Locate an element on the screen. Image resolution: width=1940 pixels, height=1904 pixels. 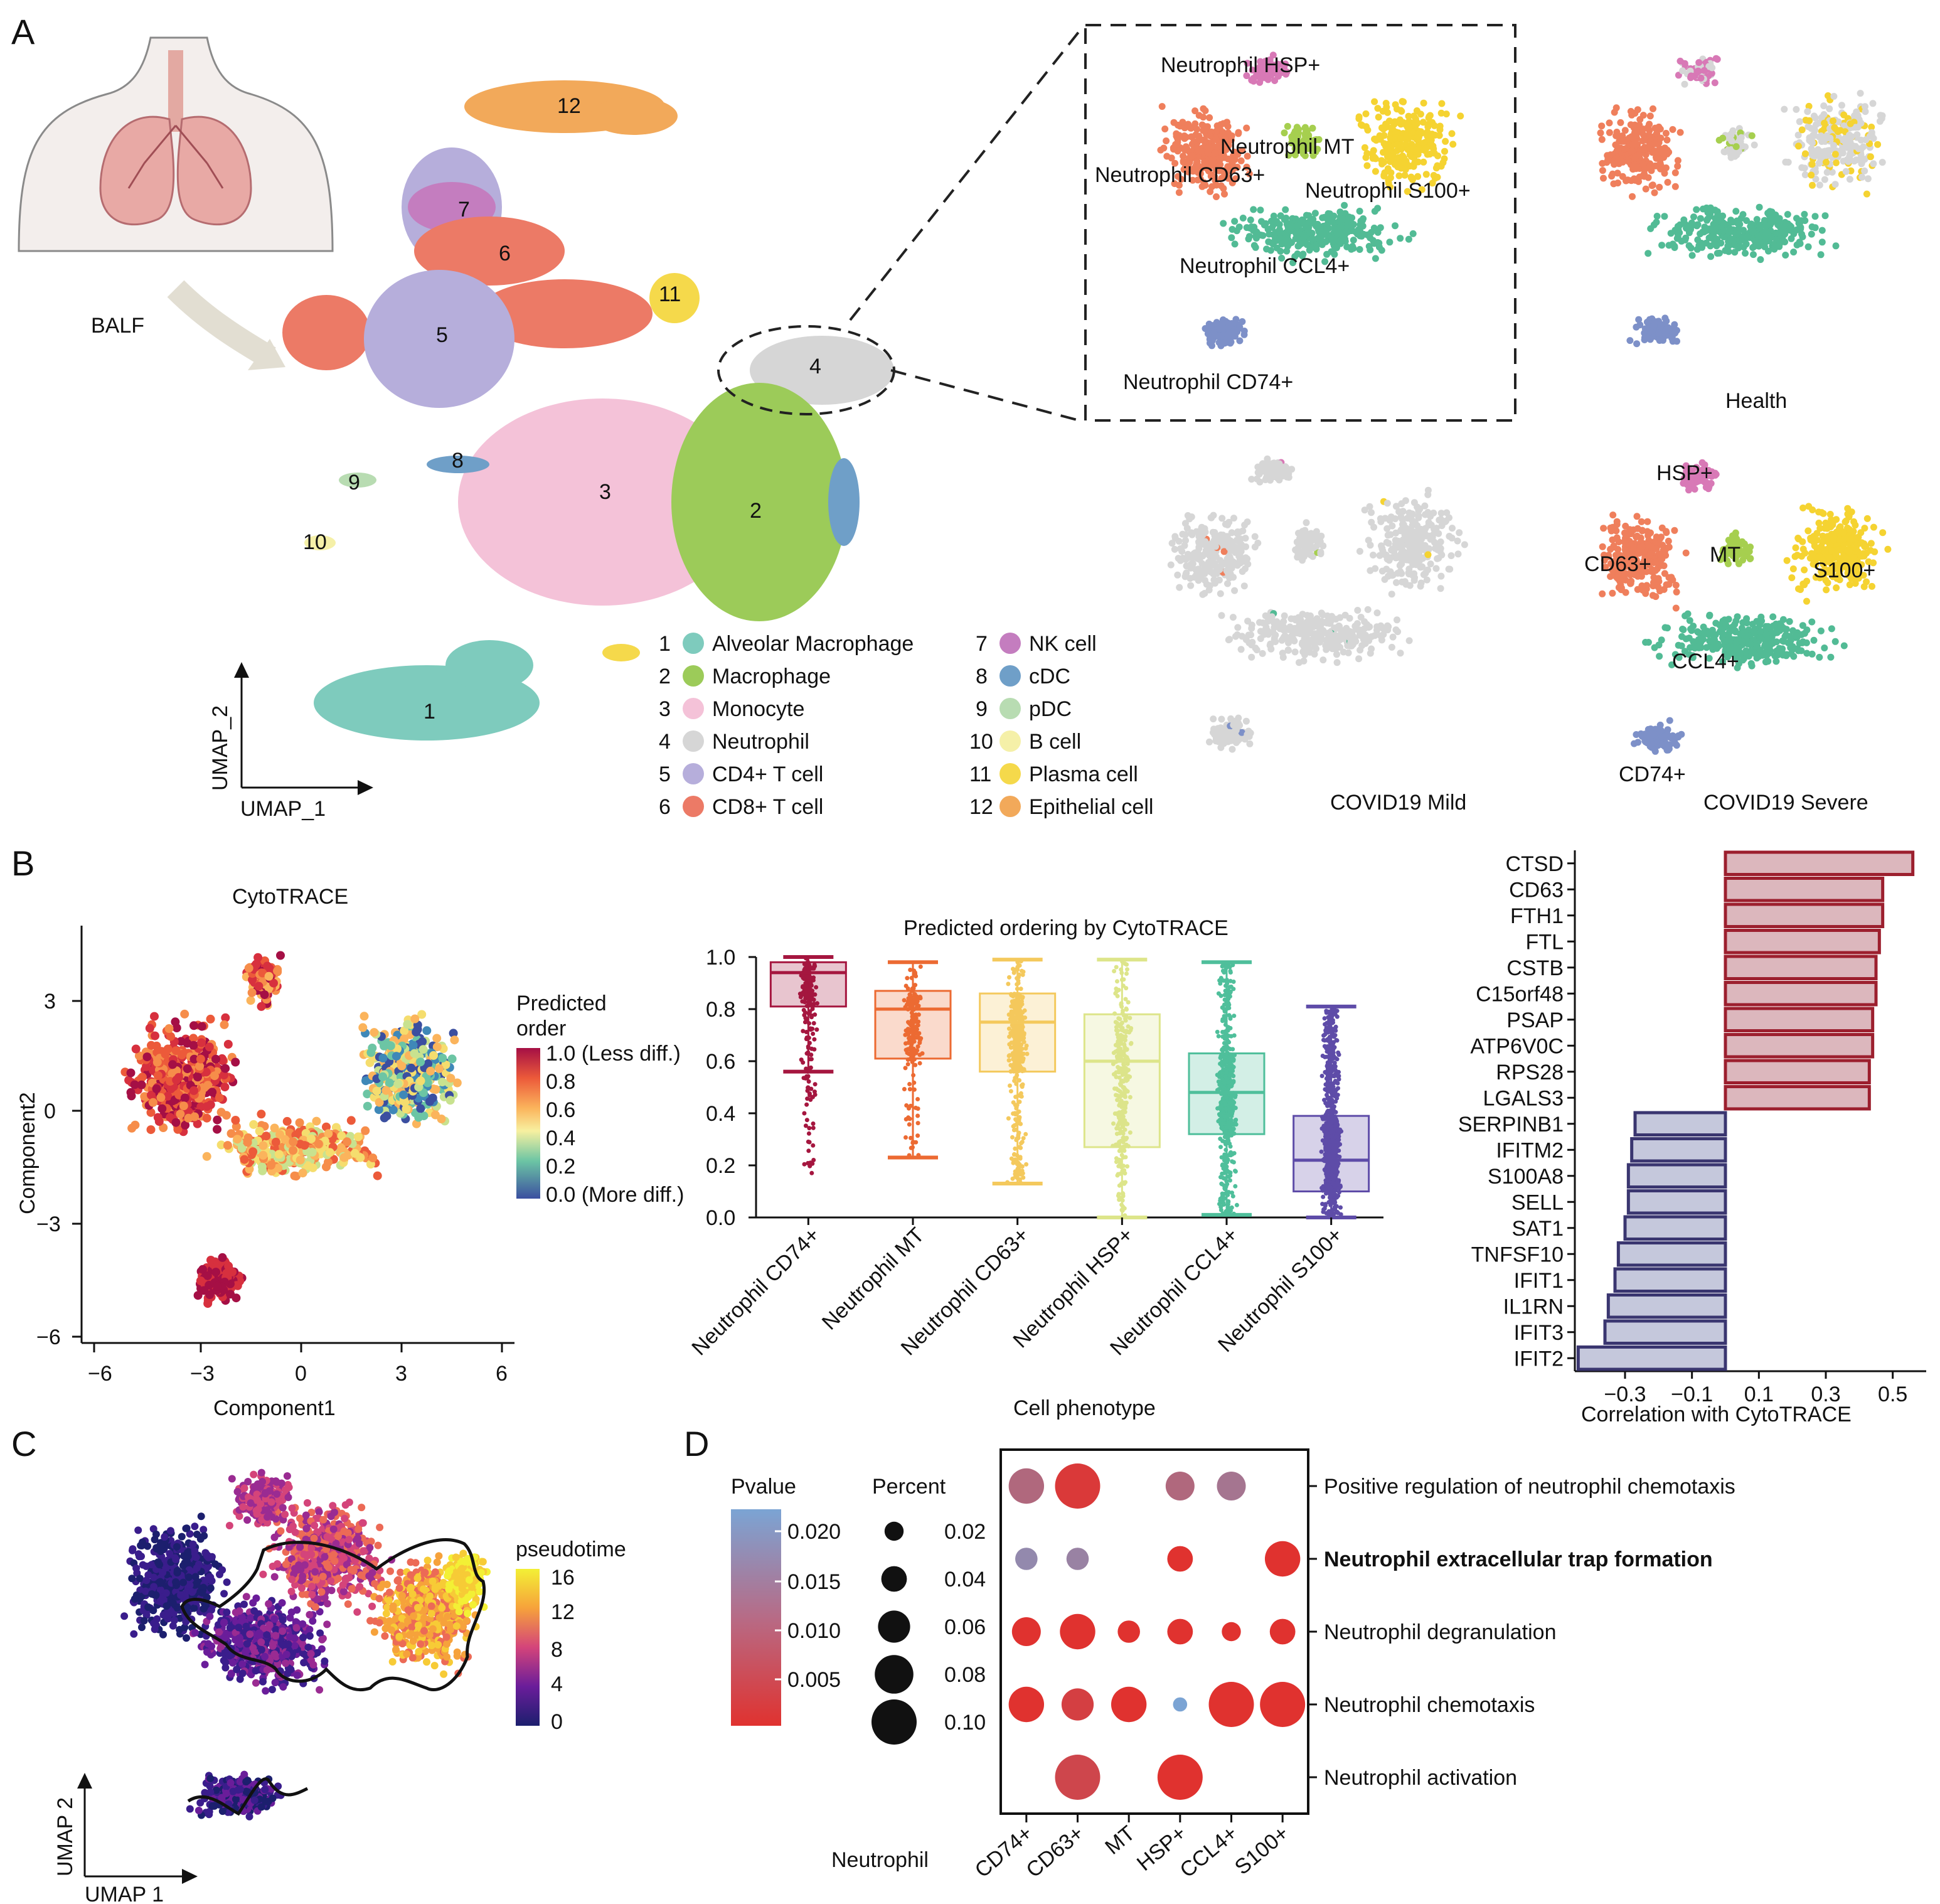
cluster-label: 7 is located at coordinates (464, 210).